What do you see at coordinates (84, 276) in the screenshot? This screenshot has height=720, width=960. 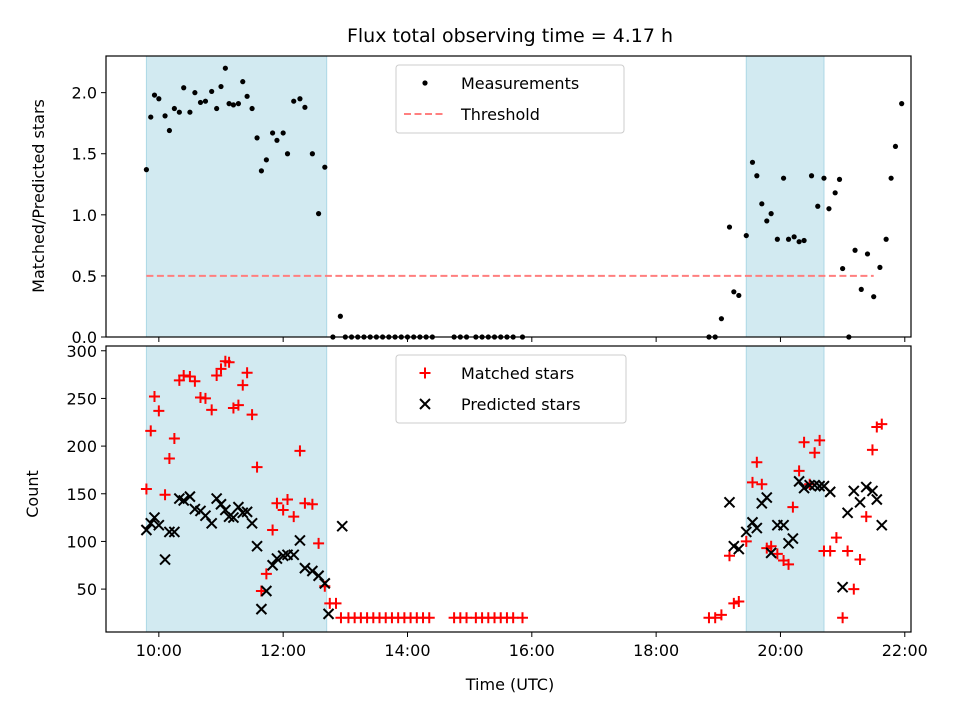 I see `top-y-tick-label: 0.5` at bounding box center [84, 276].